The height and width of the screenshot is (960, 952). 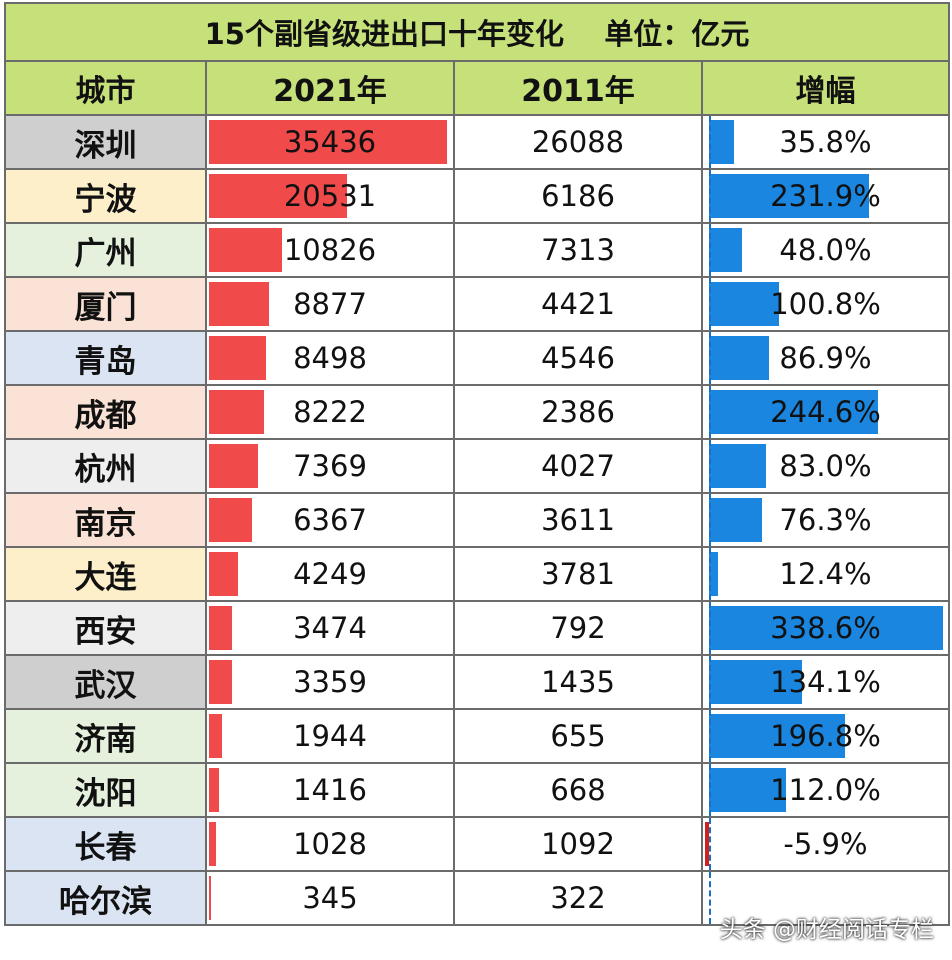 I want to click on city-cell: 西安, so click(x=105, y=628).